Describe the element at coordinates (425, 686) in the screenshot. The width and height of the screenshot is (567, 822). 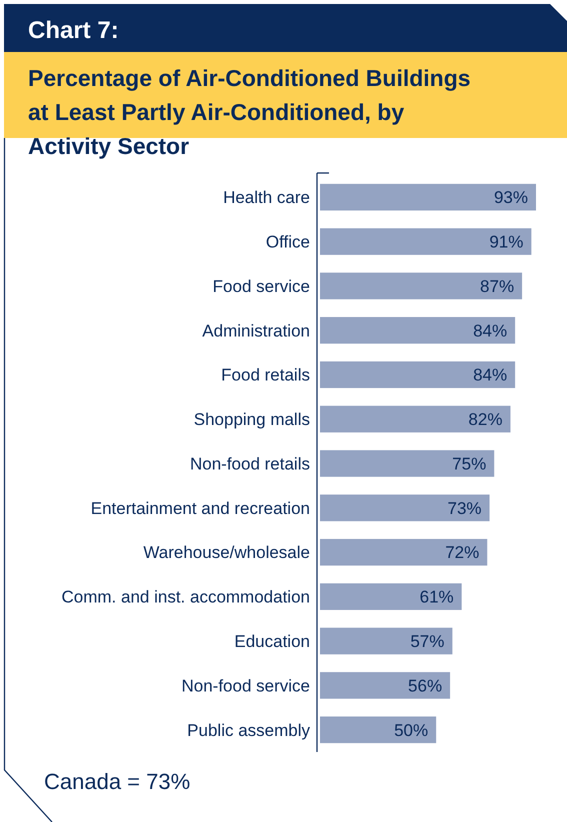
I see `data-label: 56%` at that location.